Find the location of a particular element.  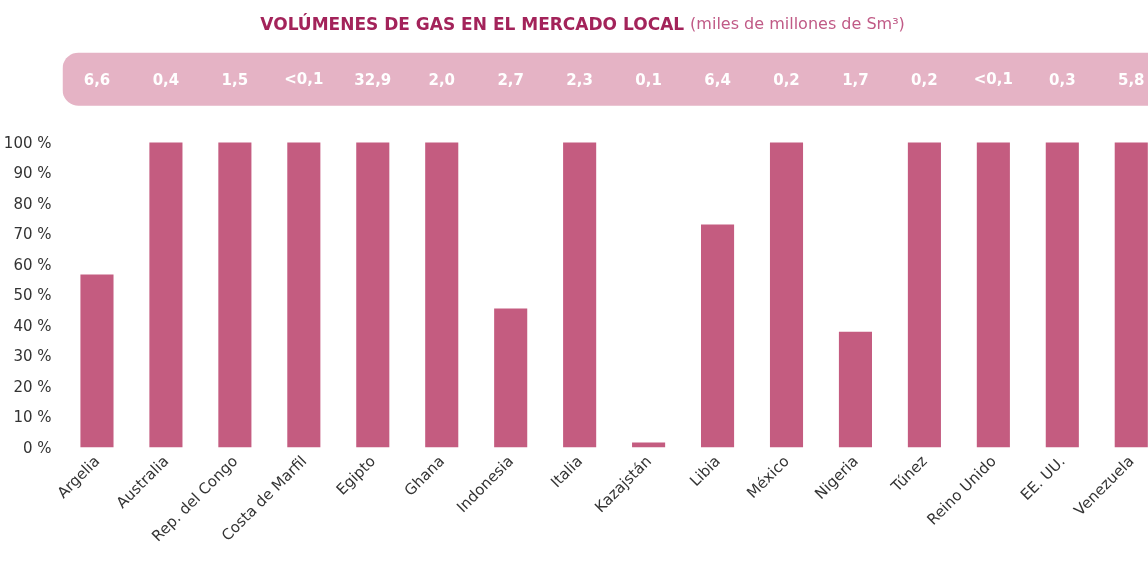

y-tick-label: 70 % is located at coordinates (32, 234).